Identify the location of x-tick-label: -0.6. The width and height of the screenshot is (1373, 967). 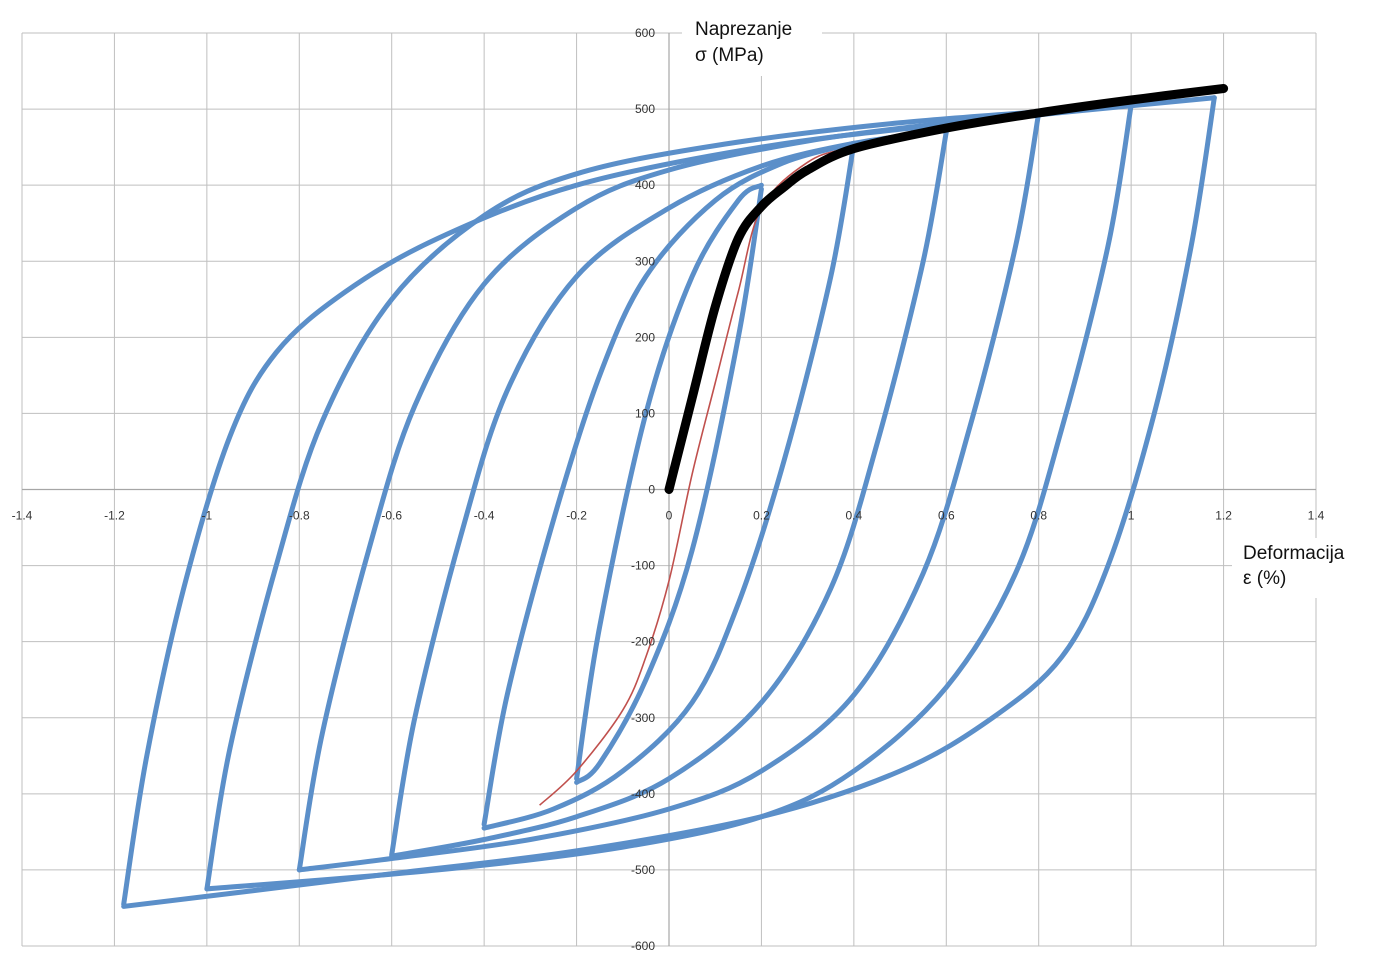
(391, 516).